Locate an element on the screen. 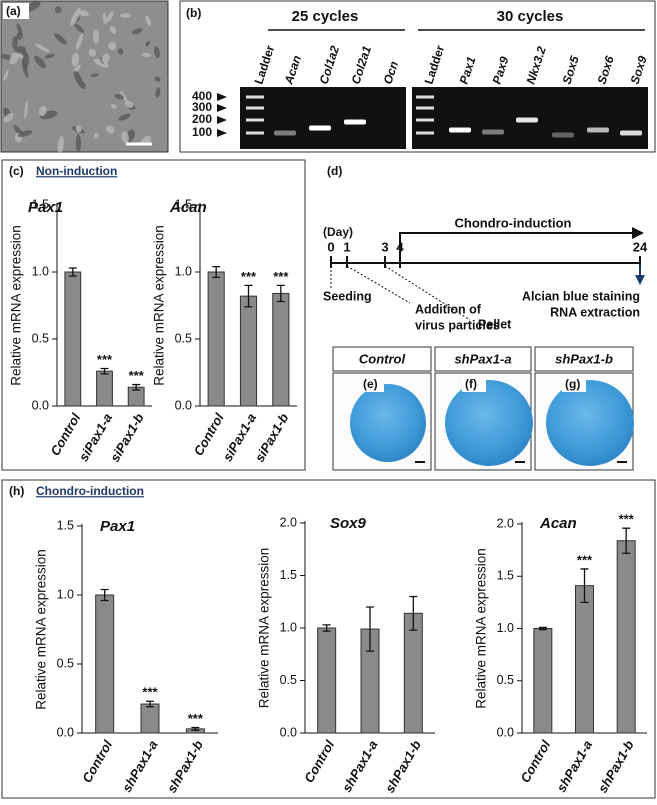 The width and height of the screenshot is (657, 805). panel-label: (f) is located at coordinates (471, 384).